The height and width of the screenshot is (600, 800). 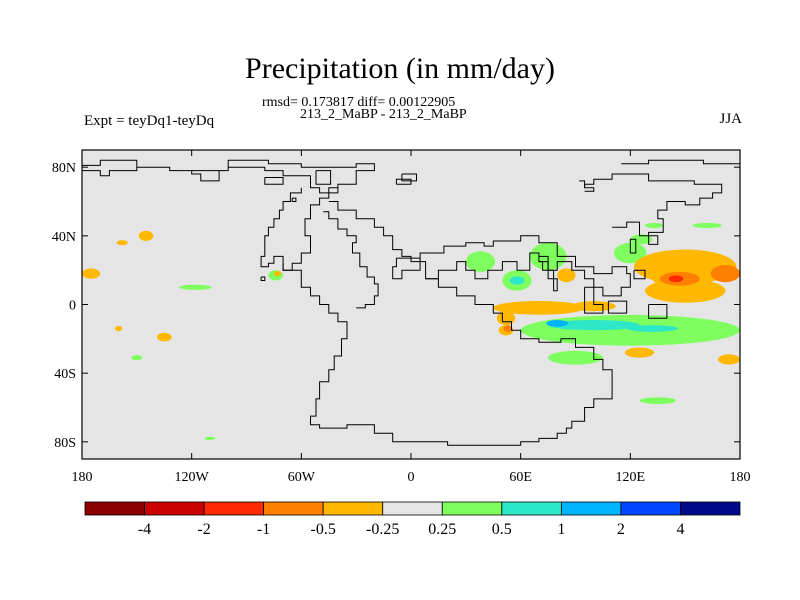 What do you see at coordinates (72, 306) in the screenshot?
I see `y-tick-label-2: 0` at bounding box center [72, 306].